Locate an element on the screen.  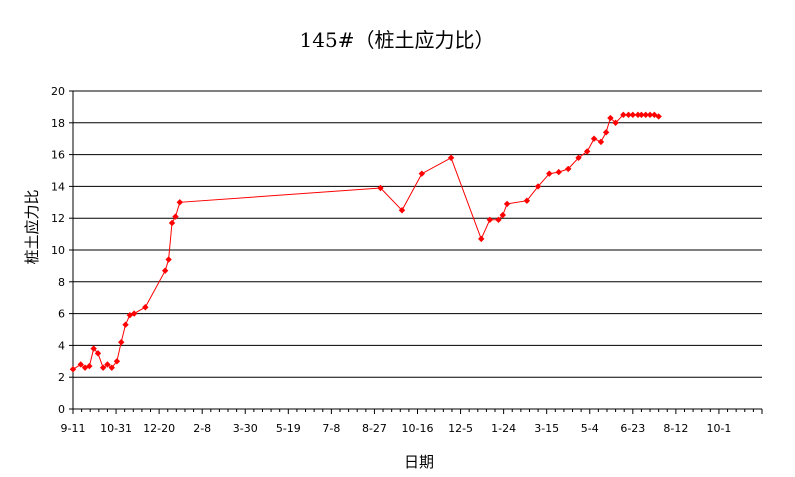
chart-title: 145#（桩土应力比） is located at coordinates (397, 40).